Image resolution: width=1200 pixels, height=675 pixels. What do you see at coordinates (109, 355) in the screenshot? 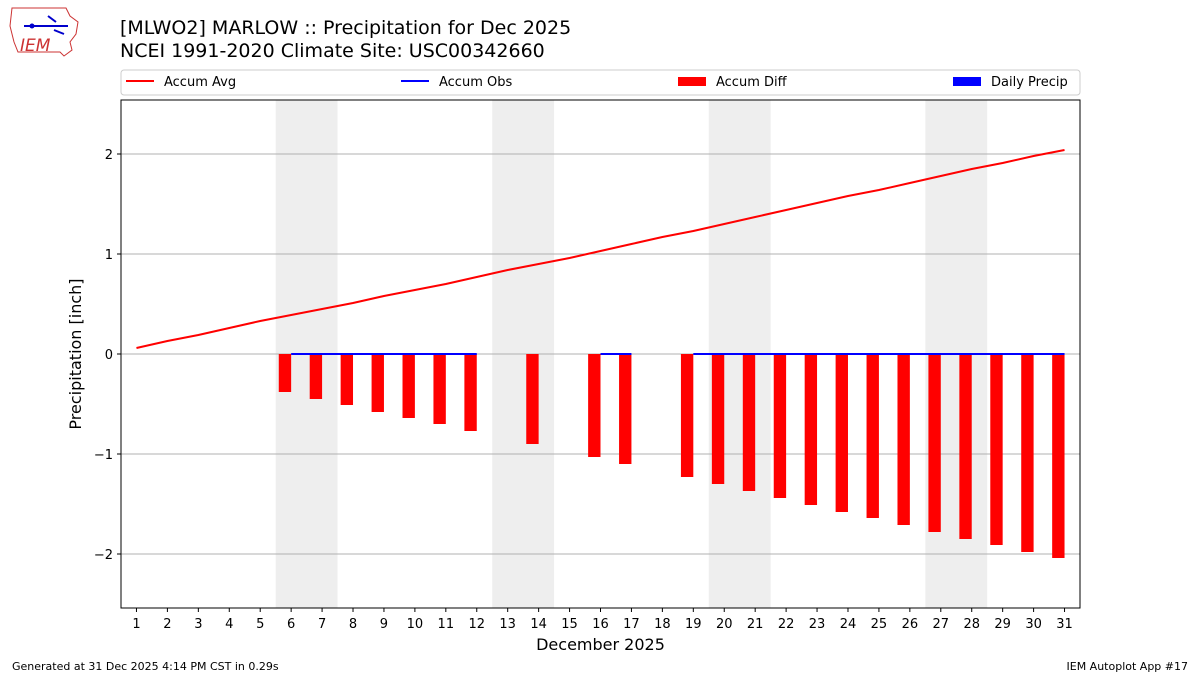
I see `y-tick-label: 0` at bounding box center [109, 355].